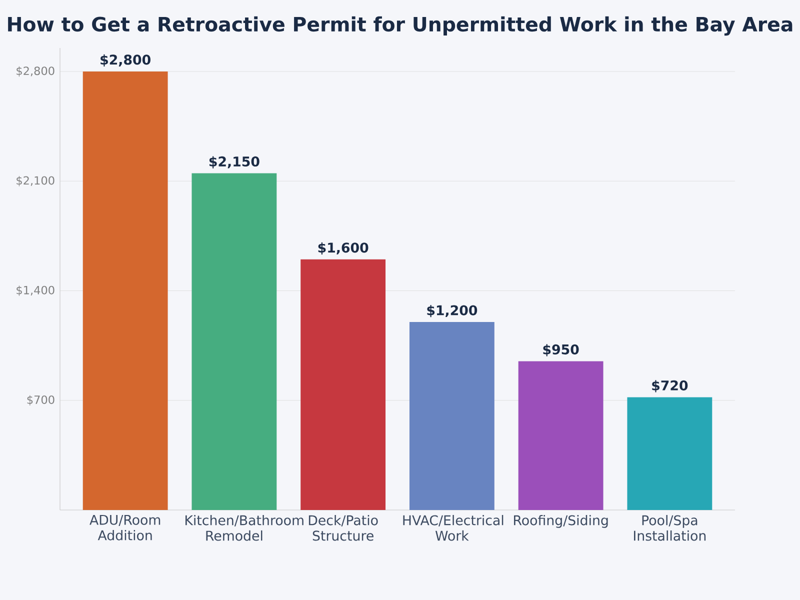 The image size is (800, 600). I want to click on data-label: $2,150, so click(234, 162).